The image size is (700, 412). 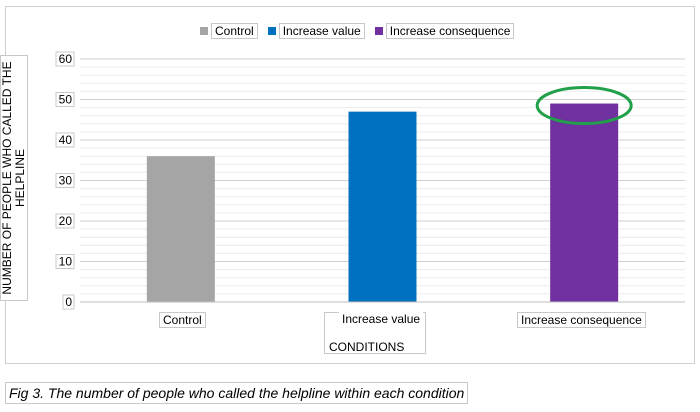 What do you see at coordinates (180, 229) in the screenshot?
I see `bar-control` at bounding box center [180, 229].